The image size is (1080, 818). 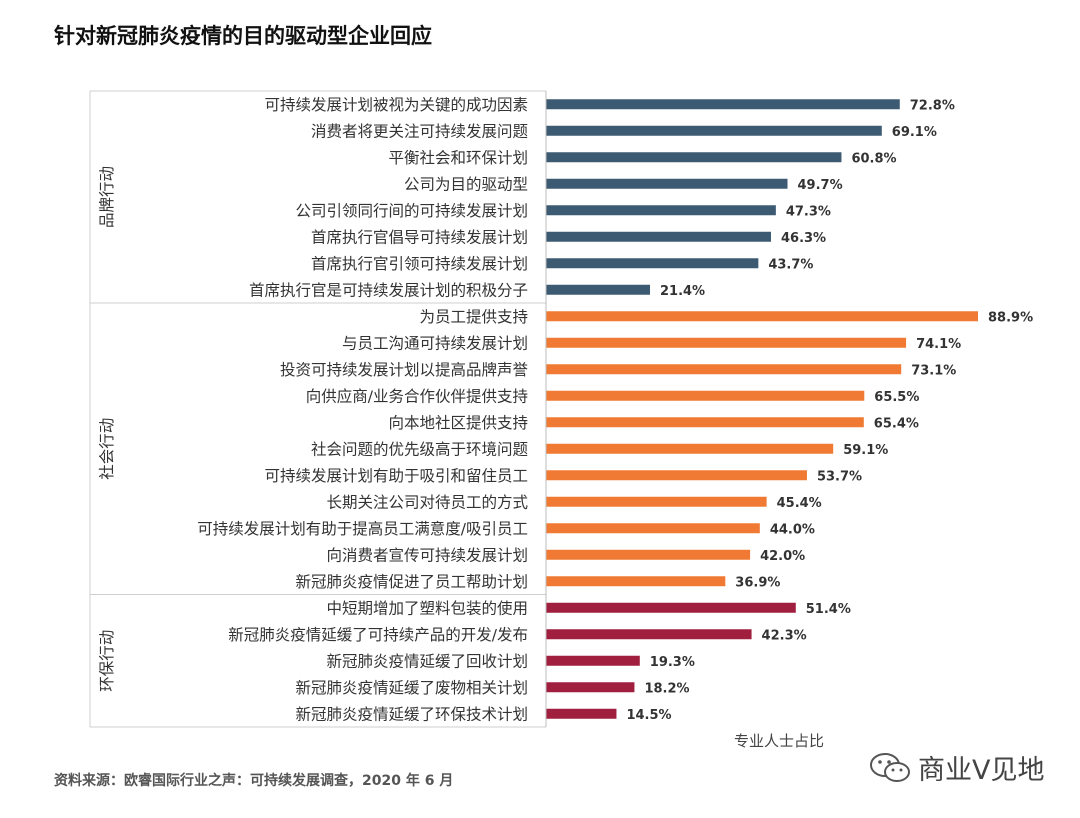 What do you see at coordinates (388, 290) in the screenshot?
I see `category-label: 首席执行官是可持续发展计划的积极分子` at bounding box center [388, 290].